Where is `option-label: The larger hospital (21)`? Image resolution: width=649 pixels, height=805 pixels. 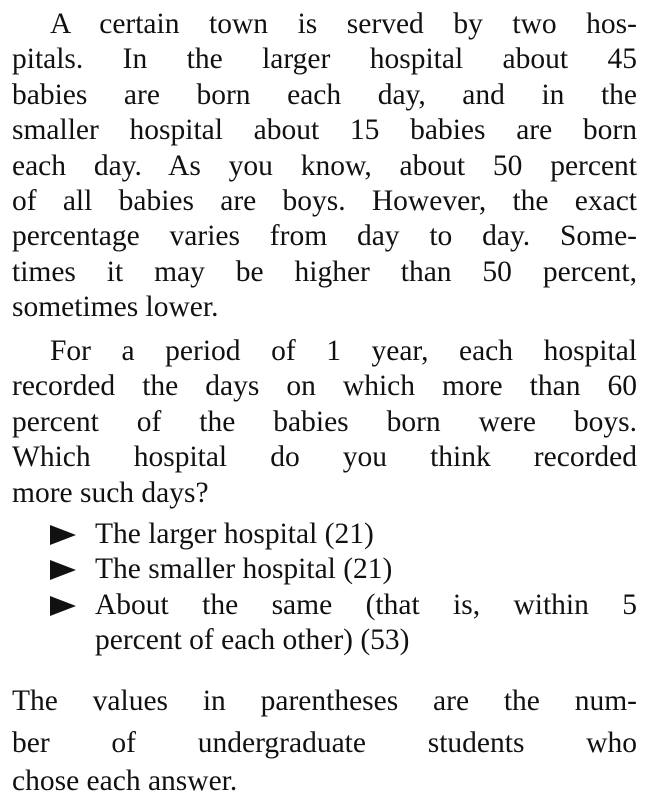 option-label: The larger hospital (21) is located at coordinates (234, 534).